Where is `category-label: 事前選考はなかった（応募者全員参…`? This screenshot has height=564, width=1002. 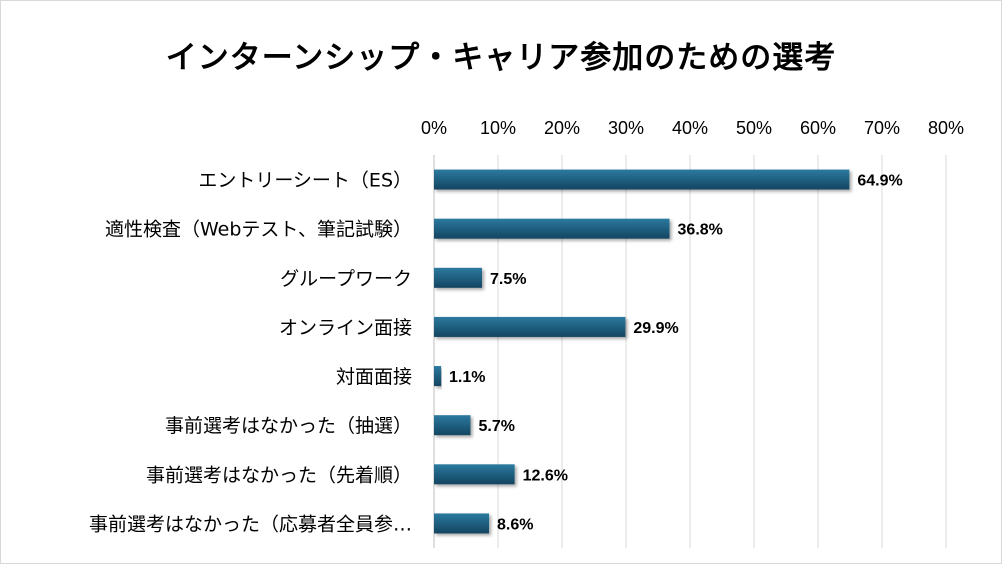 category-label: 事前選考はなかった（応募者全員参… is located at coordinates (250, 524).